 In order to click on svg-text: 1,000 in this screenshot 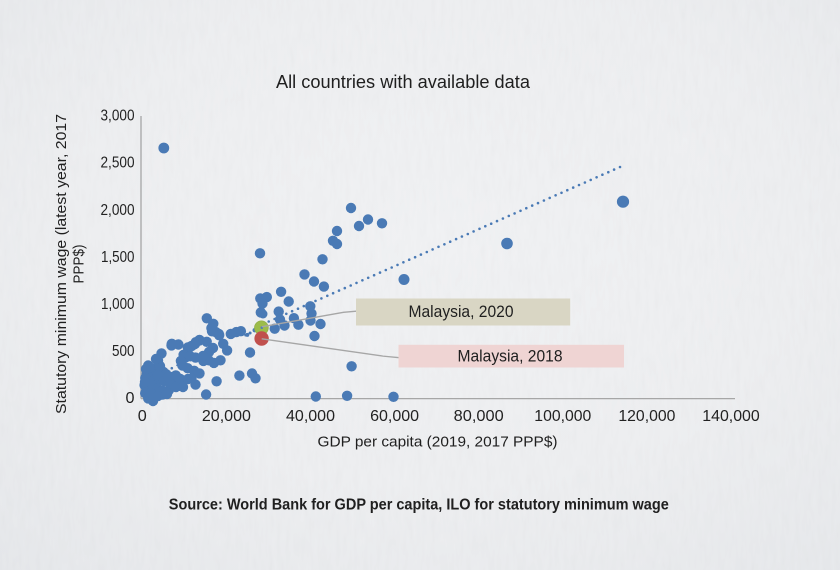, I will do `click(118, 304)`.